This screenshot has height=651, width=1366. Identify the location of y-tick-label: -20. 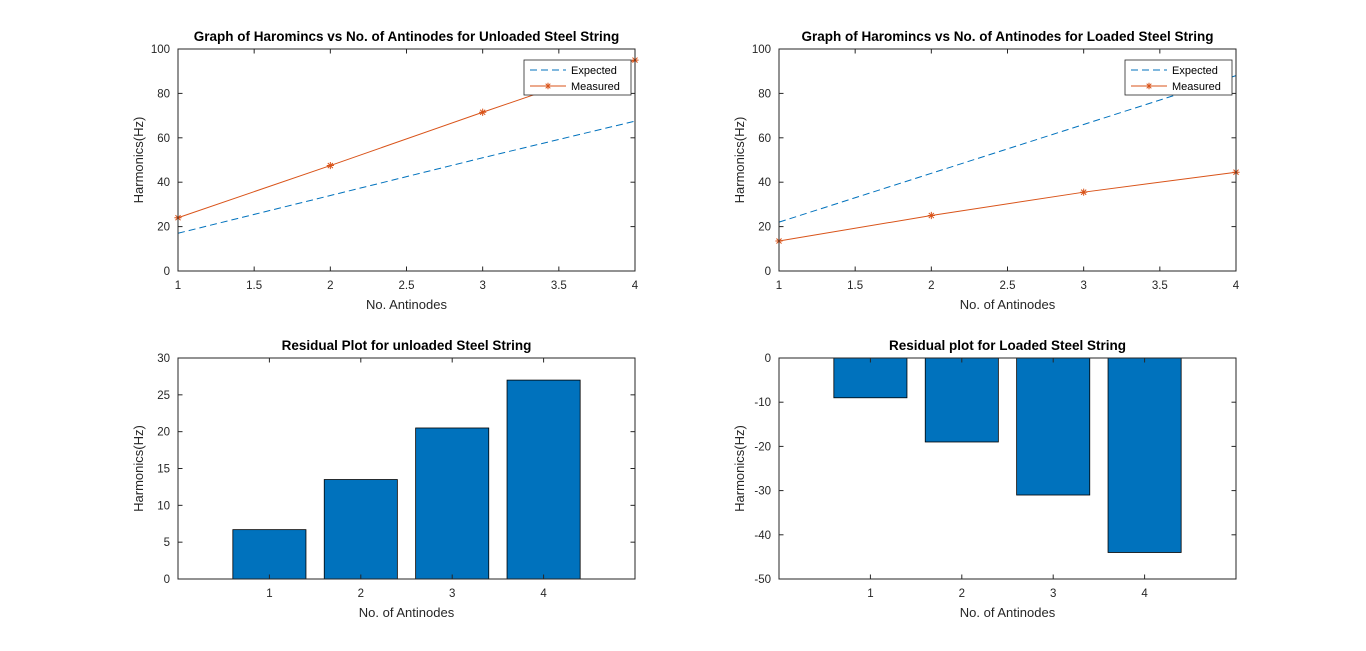
(762, 447).